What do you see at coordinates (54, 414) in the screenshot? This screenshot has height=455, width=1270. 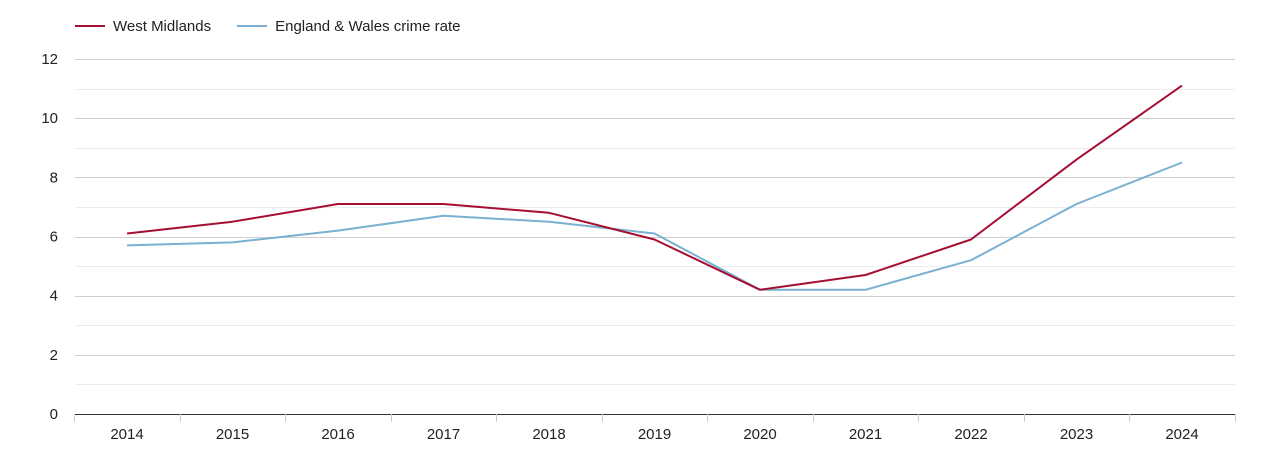 I see `y-tick-label-0: 0` at bounding box center [54, 414].